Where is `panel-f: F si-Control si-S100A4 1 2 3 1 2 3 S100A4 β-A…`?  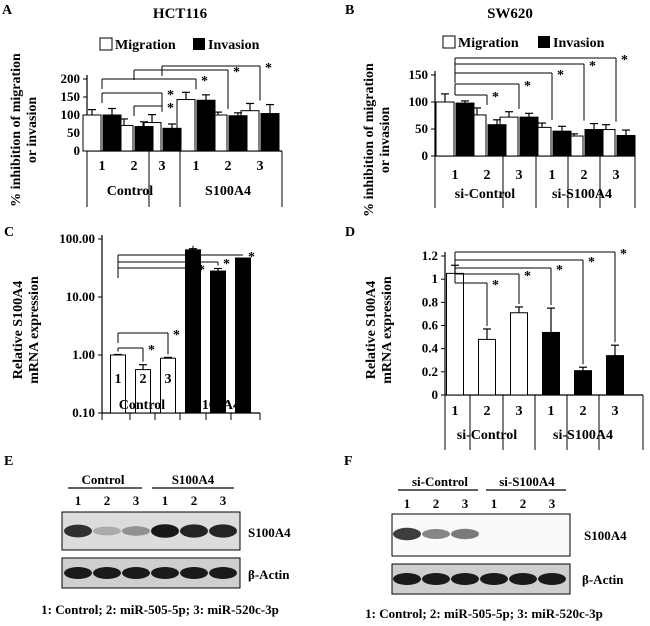 panel-f: F si-Control si-S100A4 1 2 3 1 2 3 S100A4 β-A… is located at coordinates (485, 537).